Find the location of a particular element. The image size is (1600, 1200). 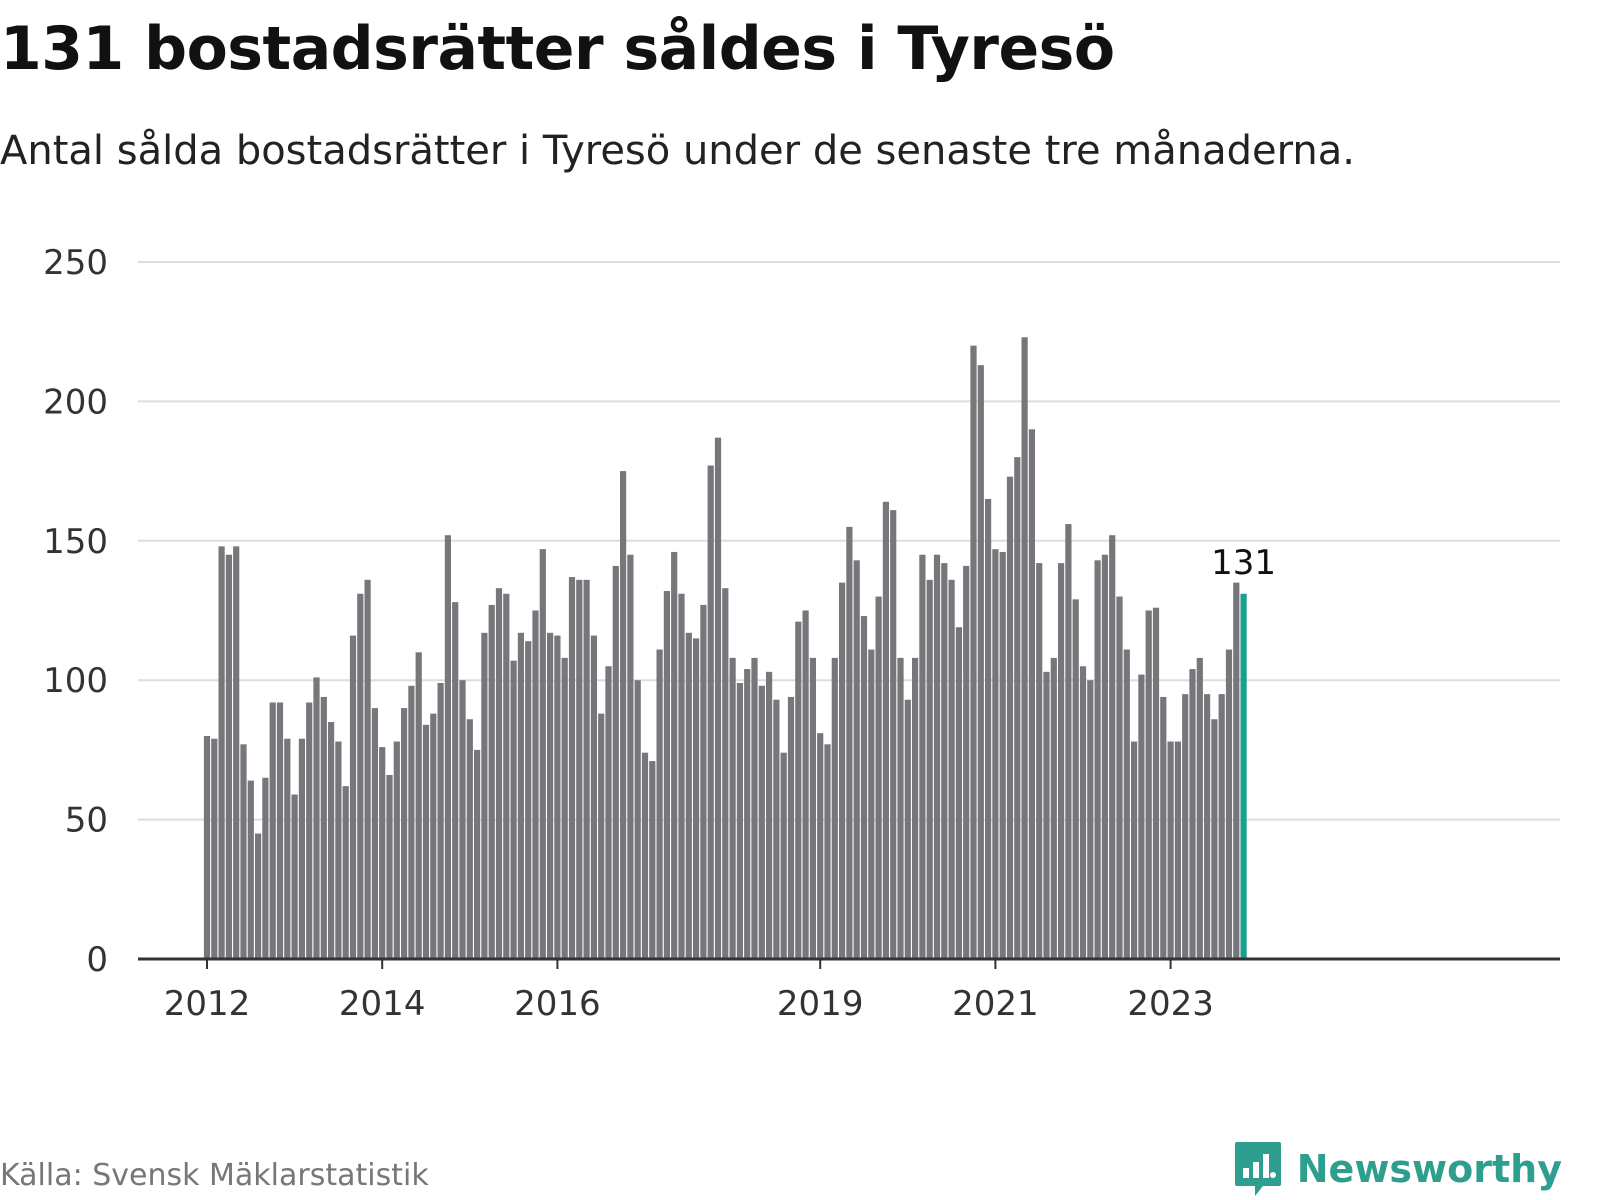

y-tick-label: 150 is located at coordinates (75, 542).